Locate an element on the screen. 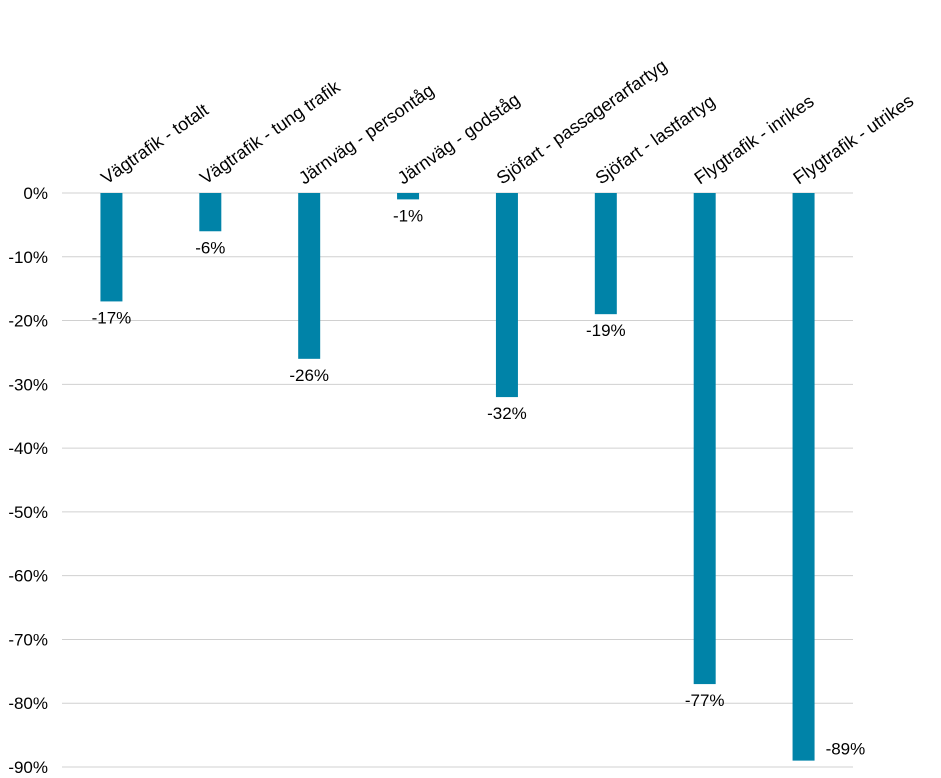  y-tick-label: -20% is located at coordinates (28, 321).